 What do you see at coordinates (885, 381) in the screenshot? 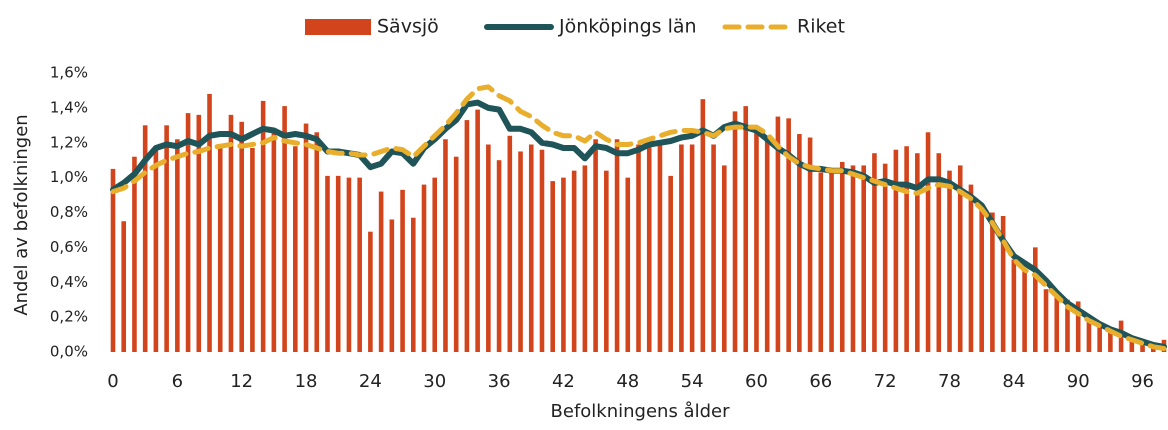
I see `x-tick-label: 72` at bounding box center [885, 381].